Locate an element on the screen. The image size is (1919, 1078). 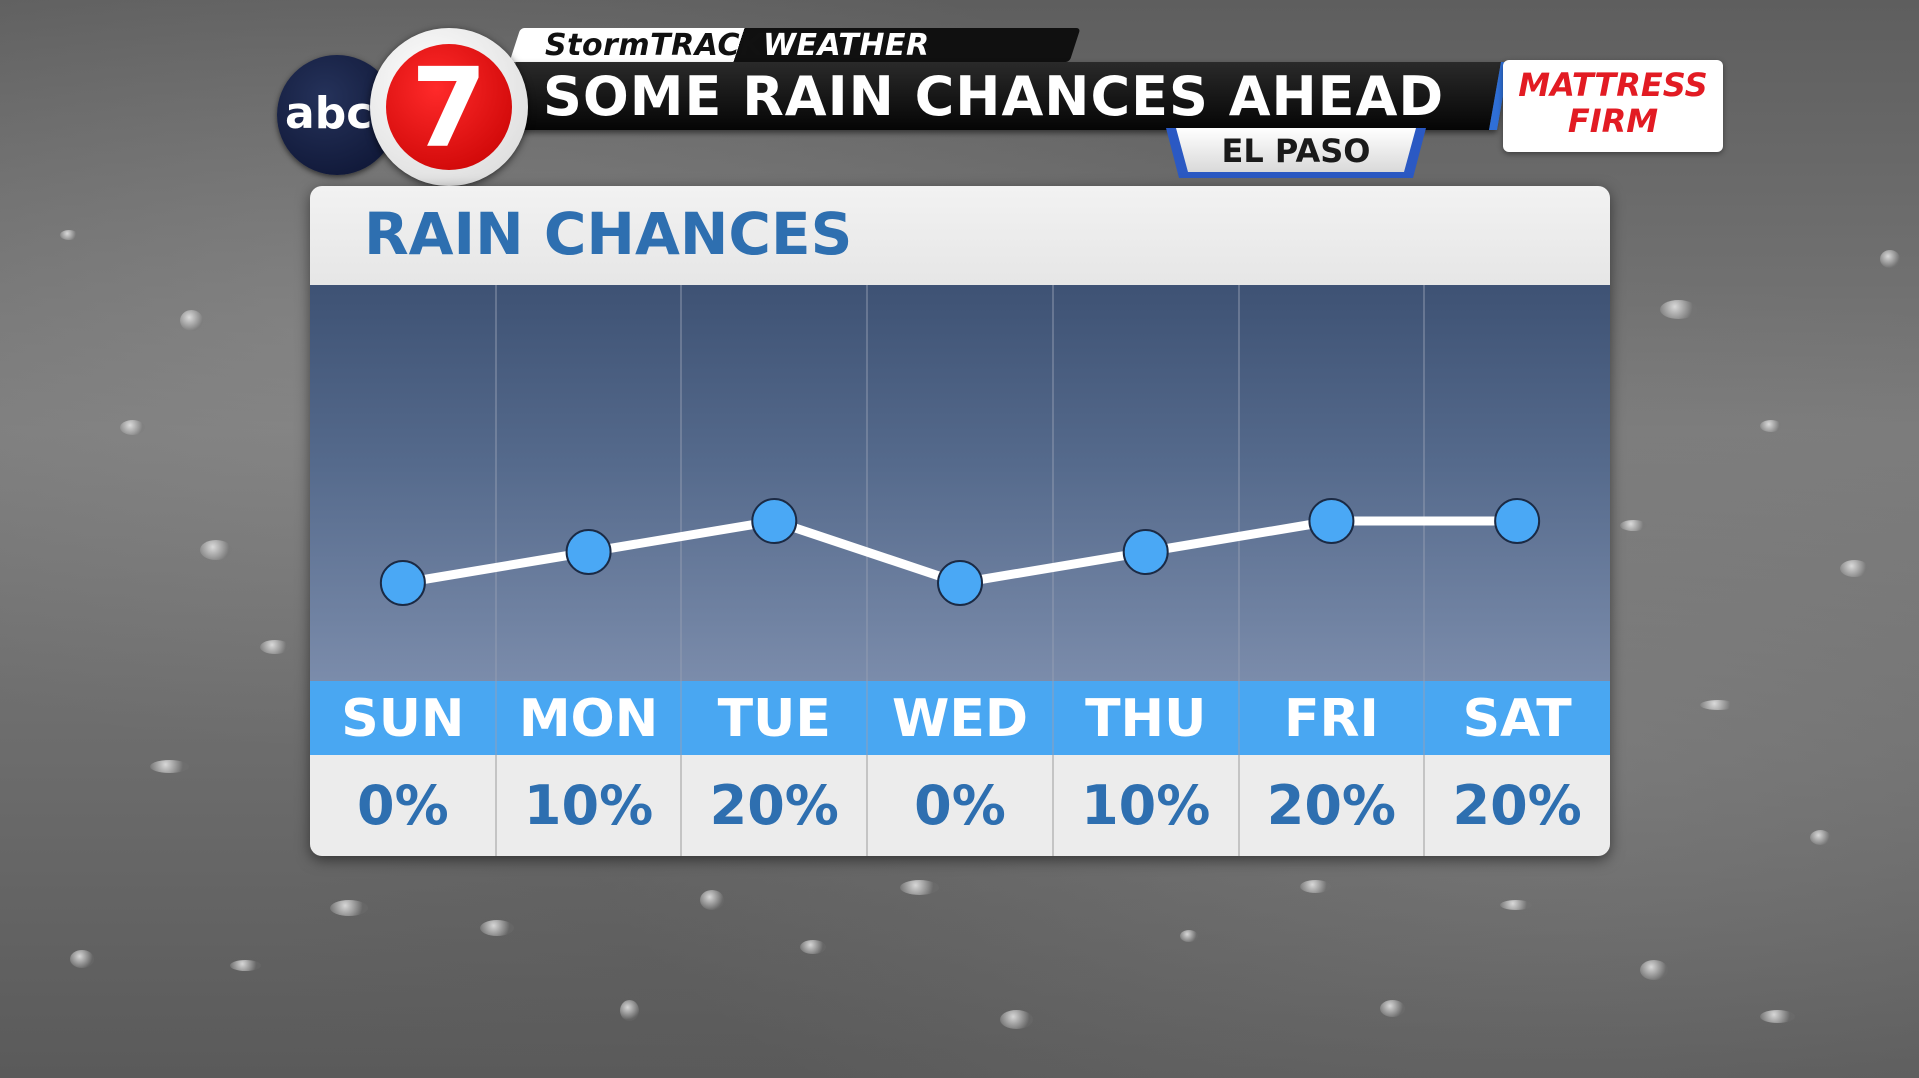
data-point-sun is located at coordinates (402, 583).